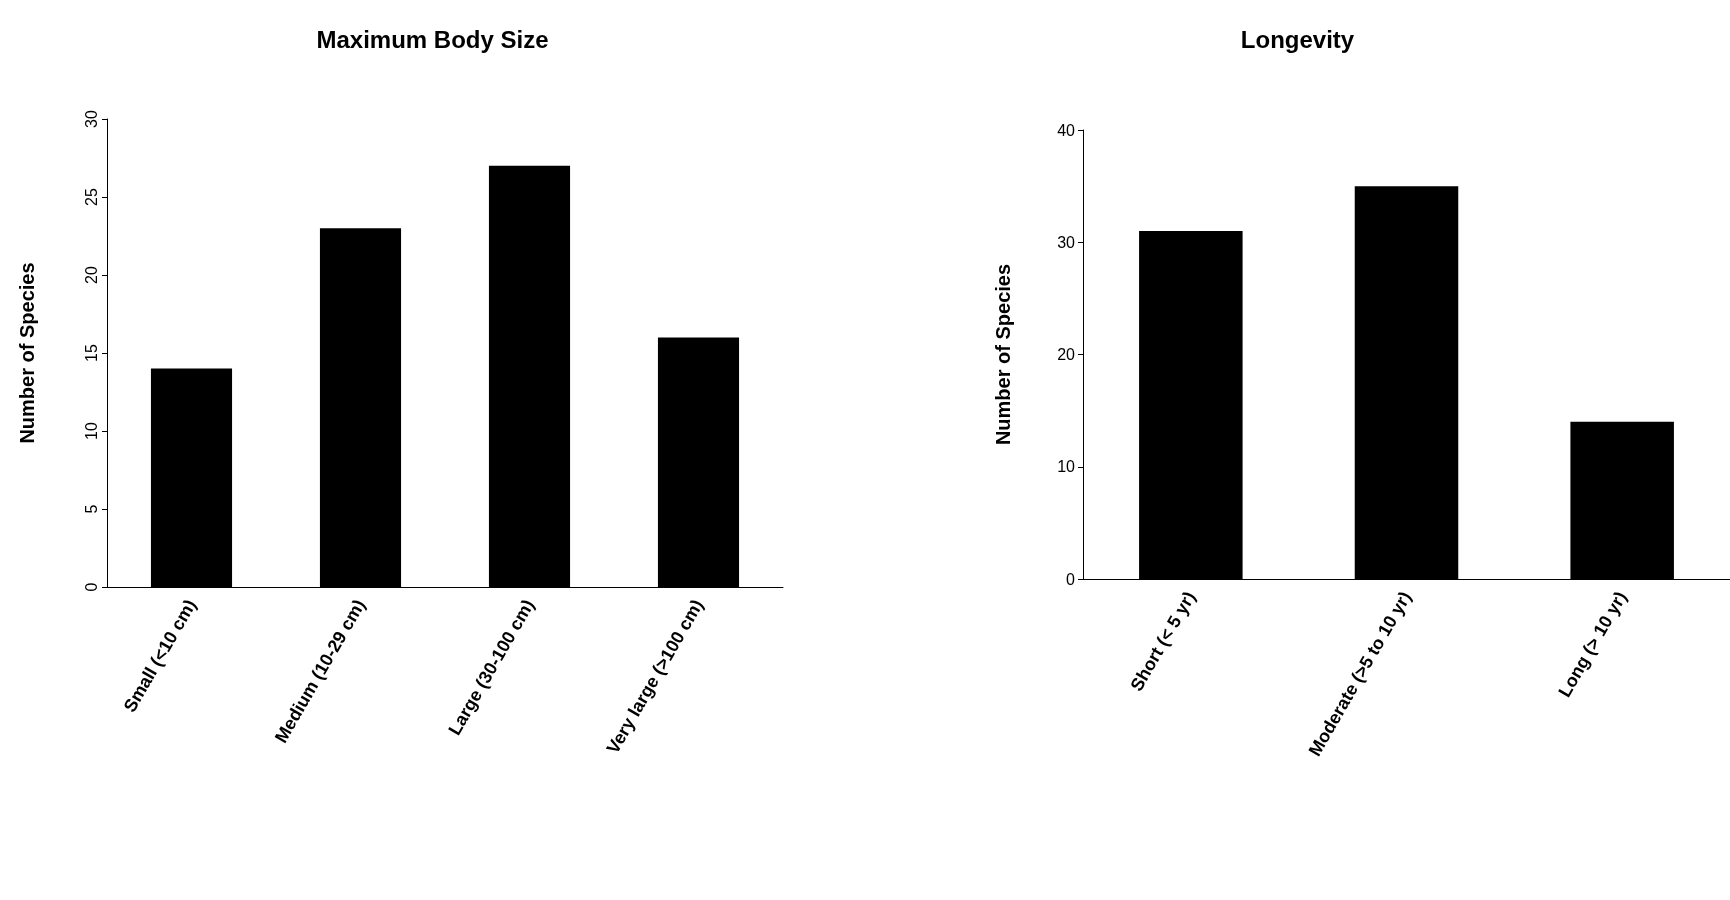 This screenshot has height=900, width=1730. Describe the element at coordinates (91, 353) in the screenshot. I see `y-tick-label: 15` at that location.